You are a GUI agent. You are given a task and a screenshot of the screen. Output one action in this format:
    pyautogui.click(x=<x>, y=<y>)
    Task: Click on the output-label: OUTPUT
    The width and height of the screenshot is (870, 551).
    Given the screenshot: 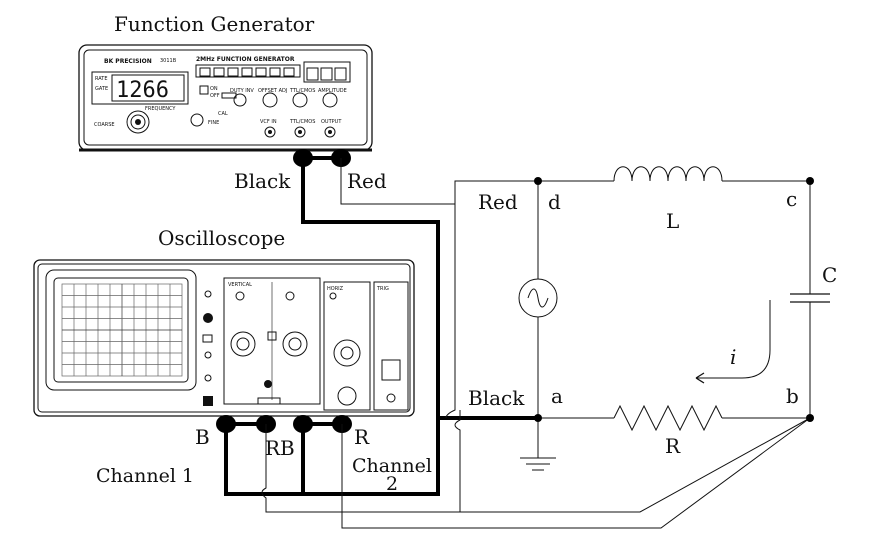 What is the action you would take?
    pyautogui.click(x=331, y=122)
    